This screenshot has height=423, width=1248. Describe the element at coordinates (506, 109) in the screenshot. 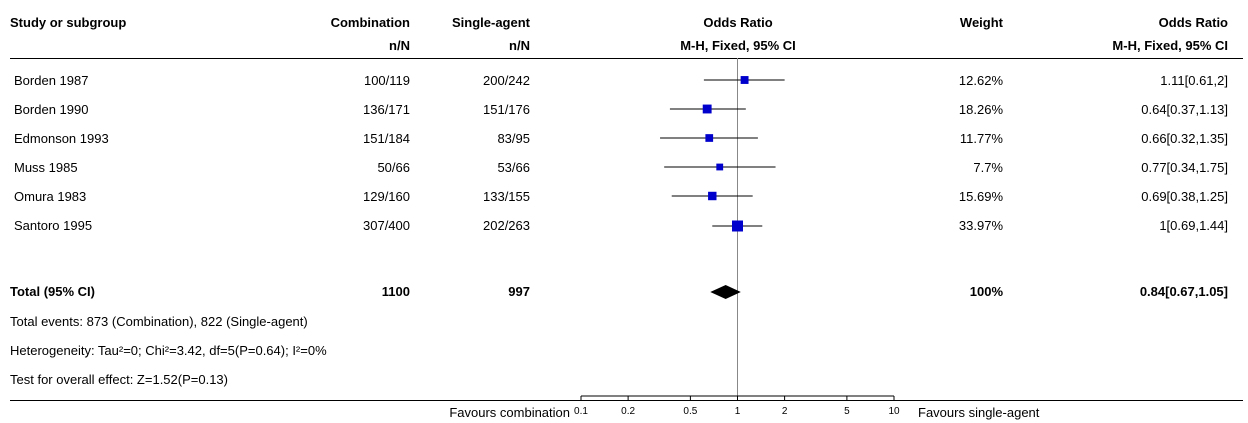

I see `study-single-agent: 151/176` at that location.